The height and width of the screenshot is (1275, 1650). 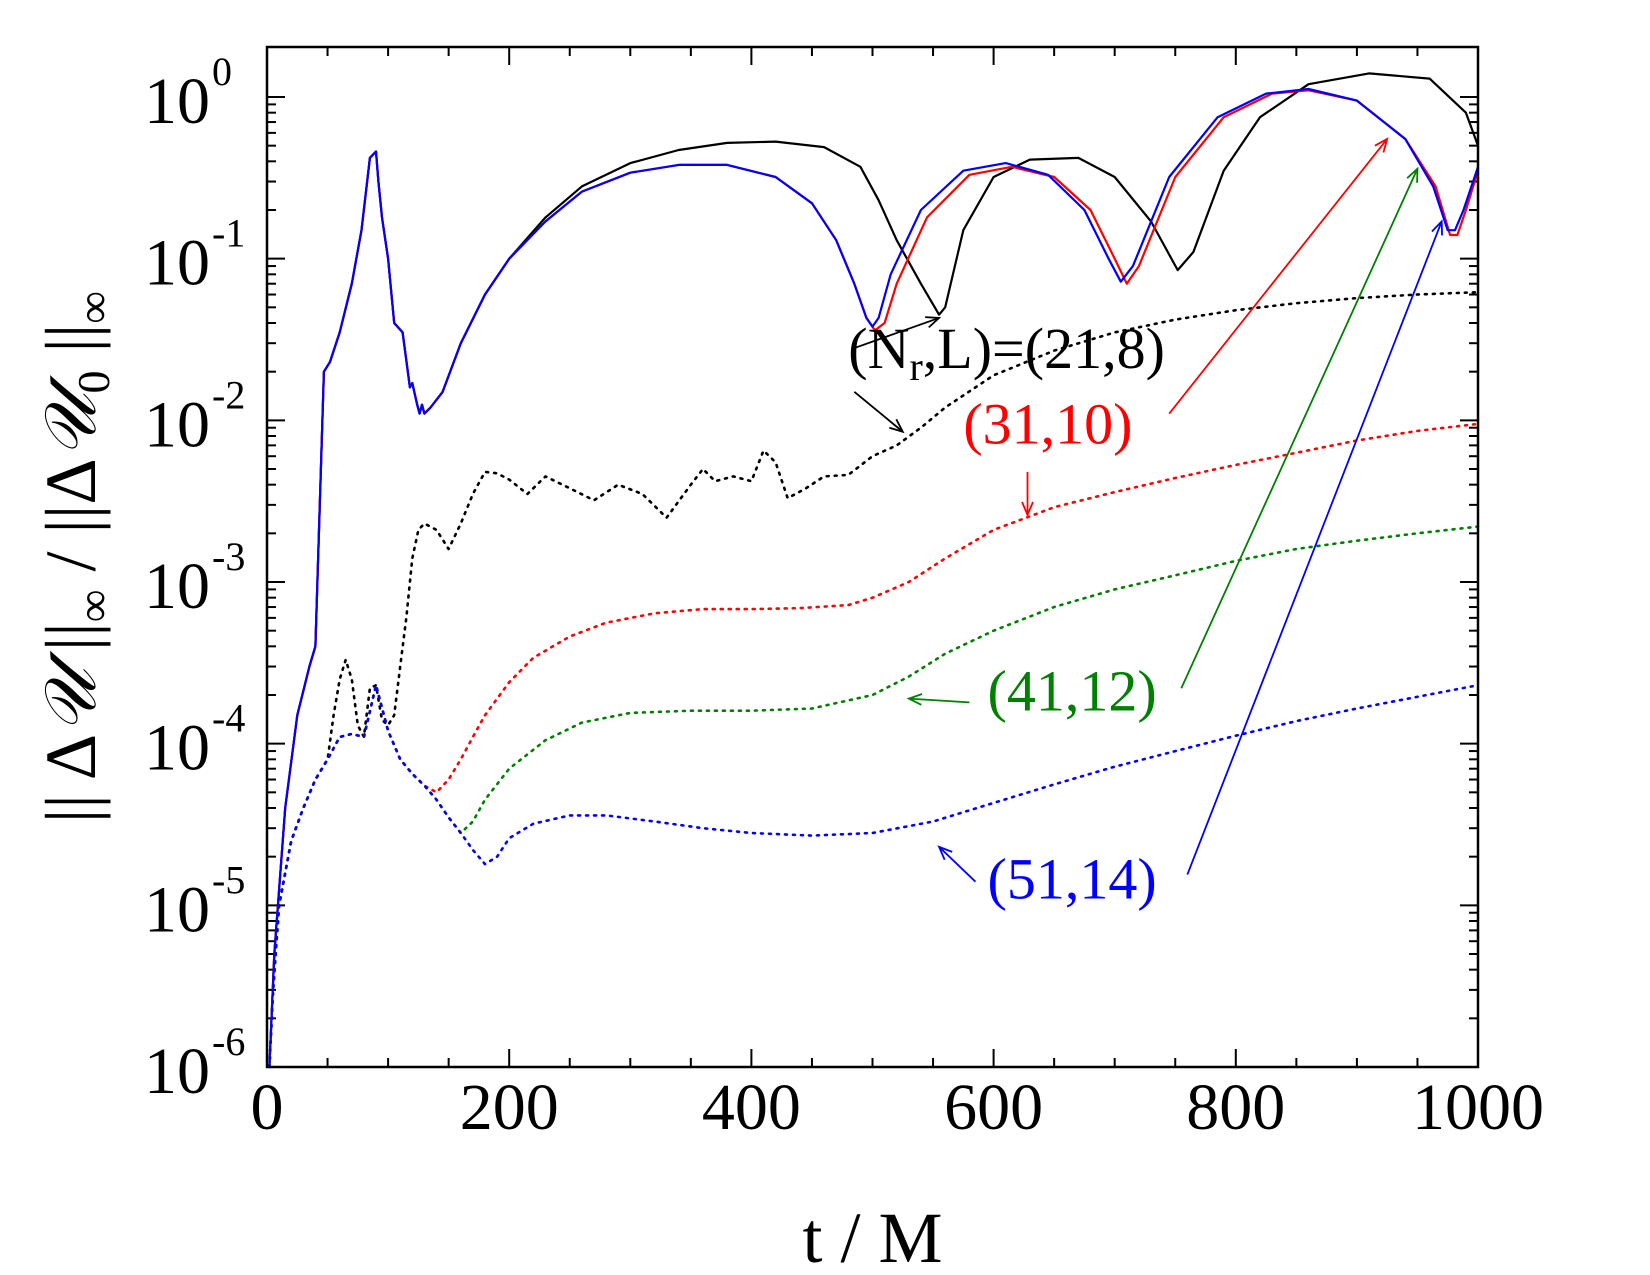 What do you see at coordinates (1072, 691) in the screenshot?
I see `annotation-label: (41,12)` at bounding box center [1072, 691].